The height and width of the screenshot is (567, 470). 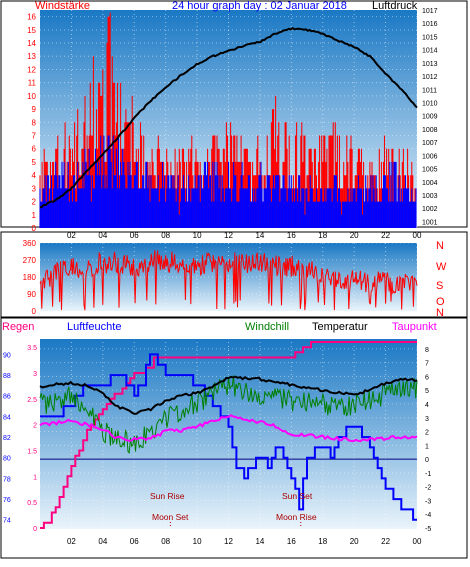 I want to click on wind-x-tick: 06, so click(x=134, y=235).